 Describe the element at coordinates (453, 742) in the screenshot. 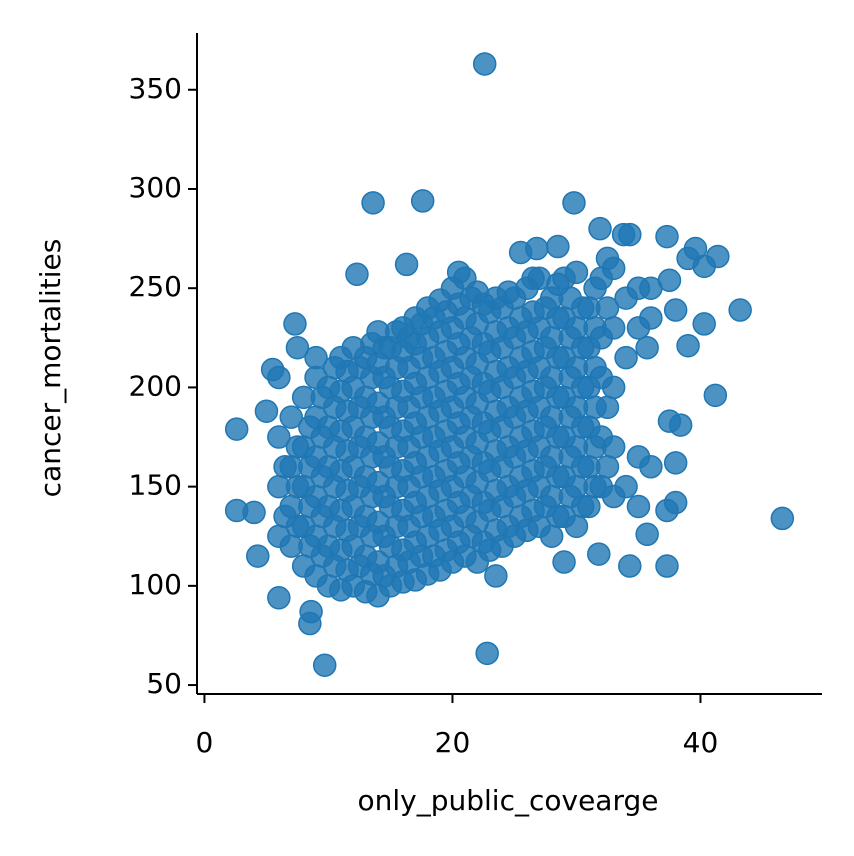

I see `x-tick-label: 20` at that location.